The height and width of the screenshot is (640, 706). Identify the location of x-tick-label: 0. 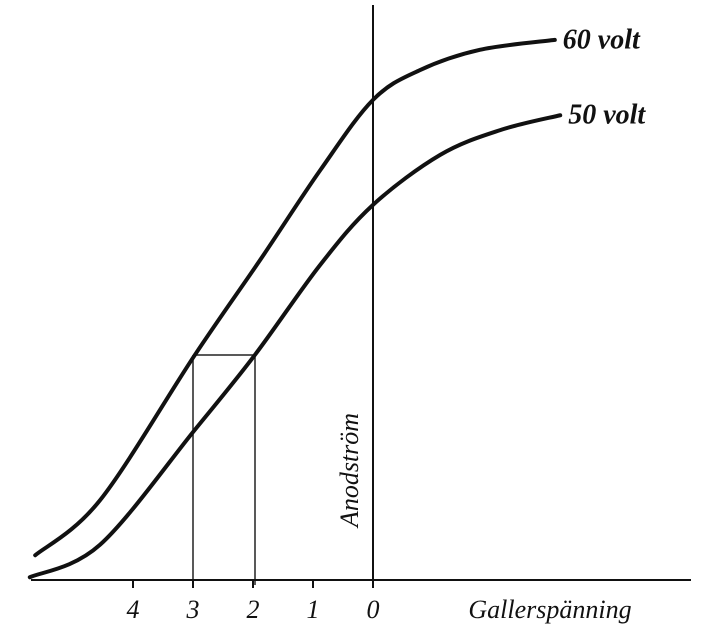
(373, 609).